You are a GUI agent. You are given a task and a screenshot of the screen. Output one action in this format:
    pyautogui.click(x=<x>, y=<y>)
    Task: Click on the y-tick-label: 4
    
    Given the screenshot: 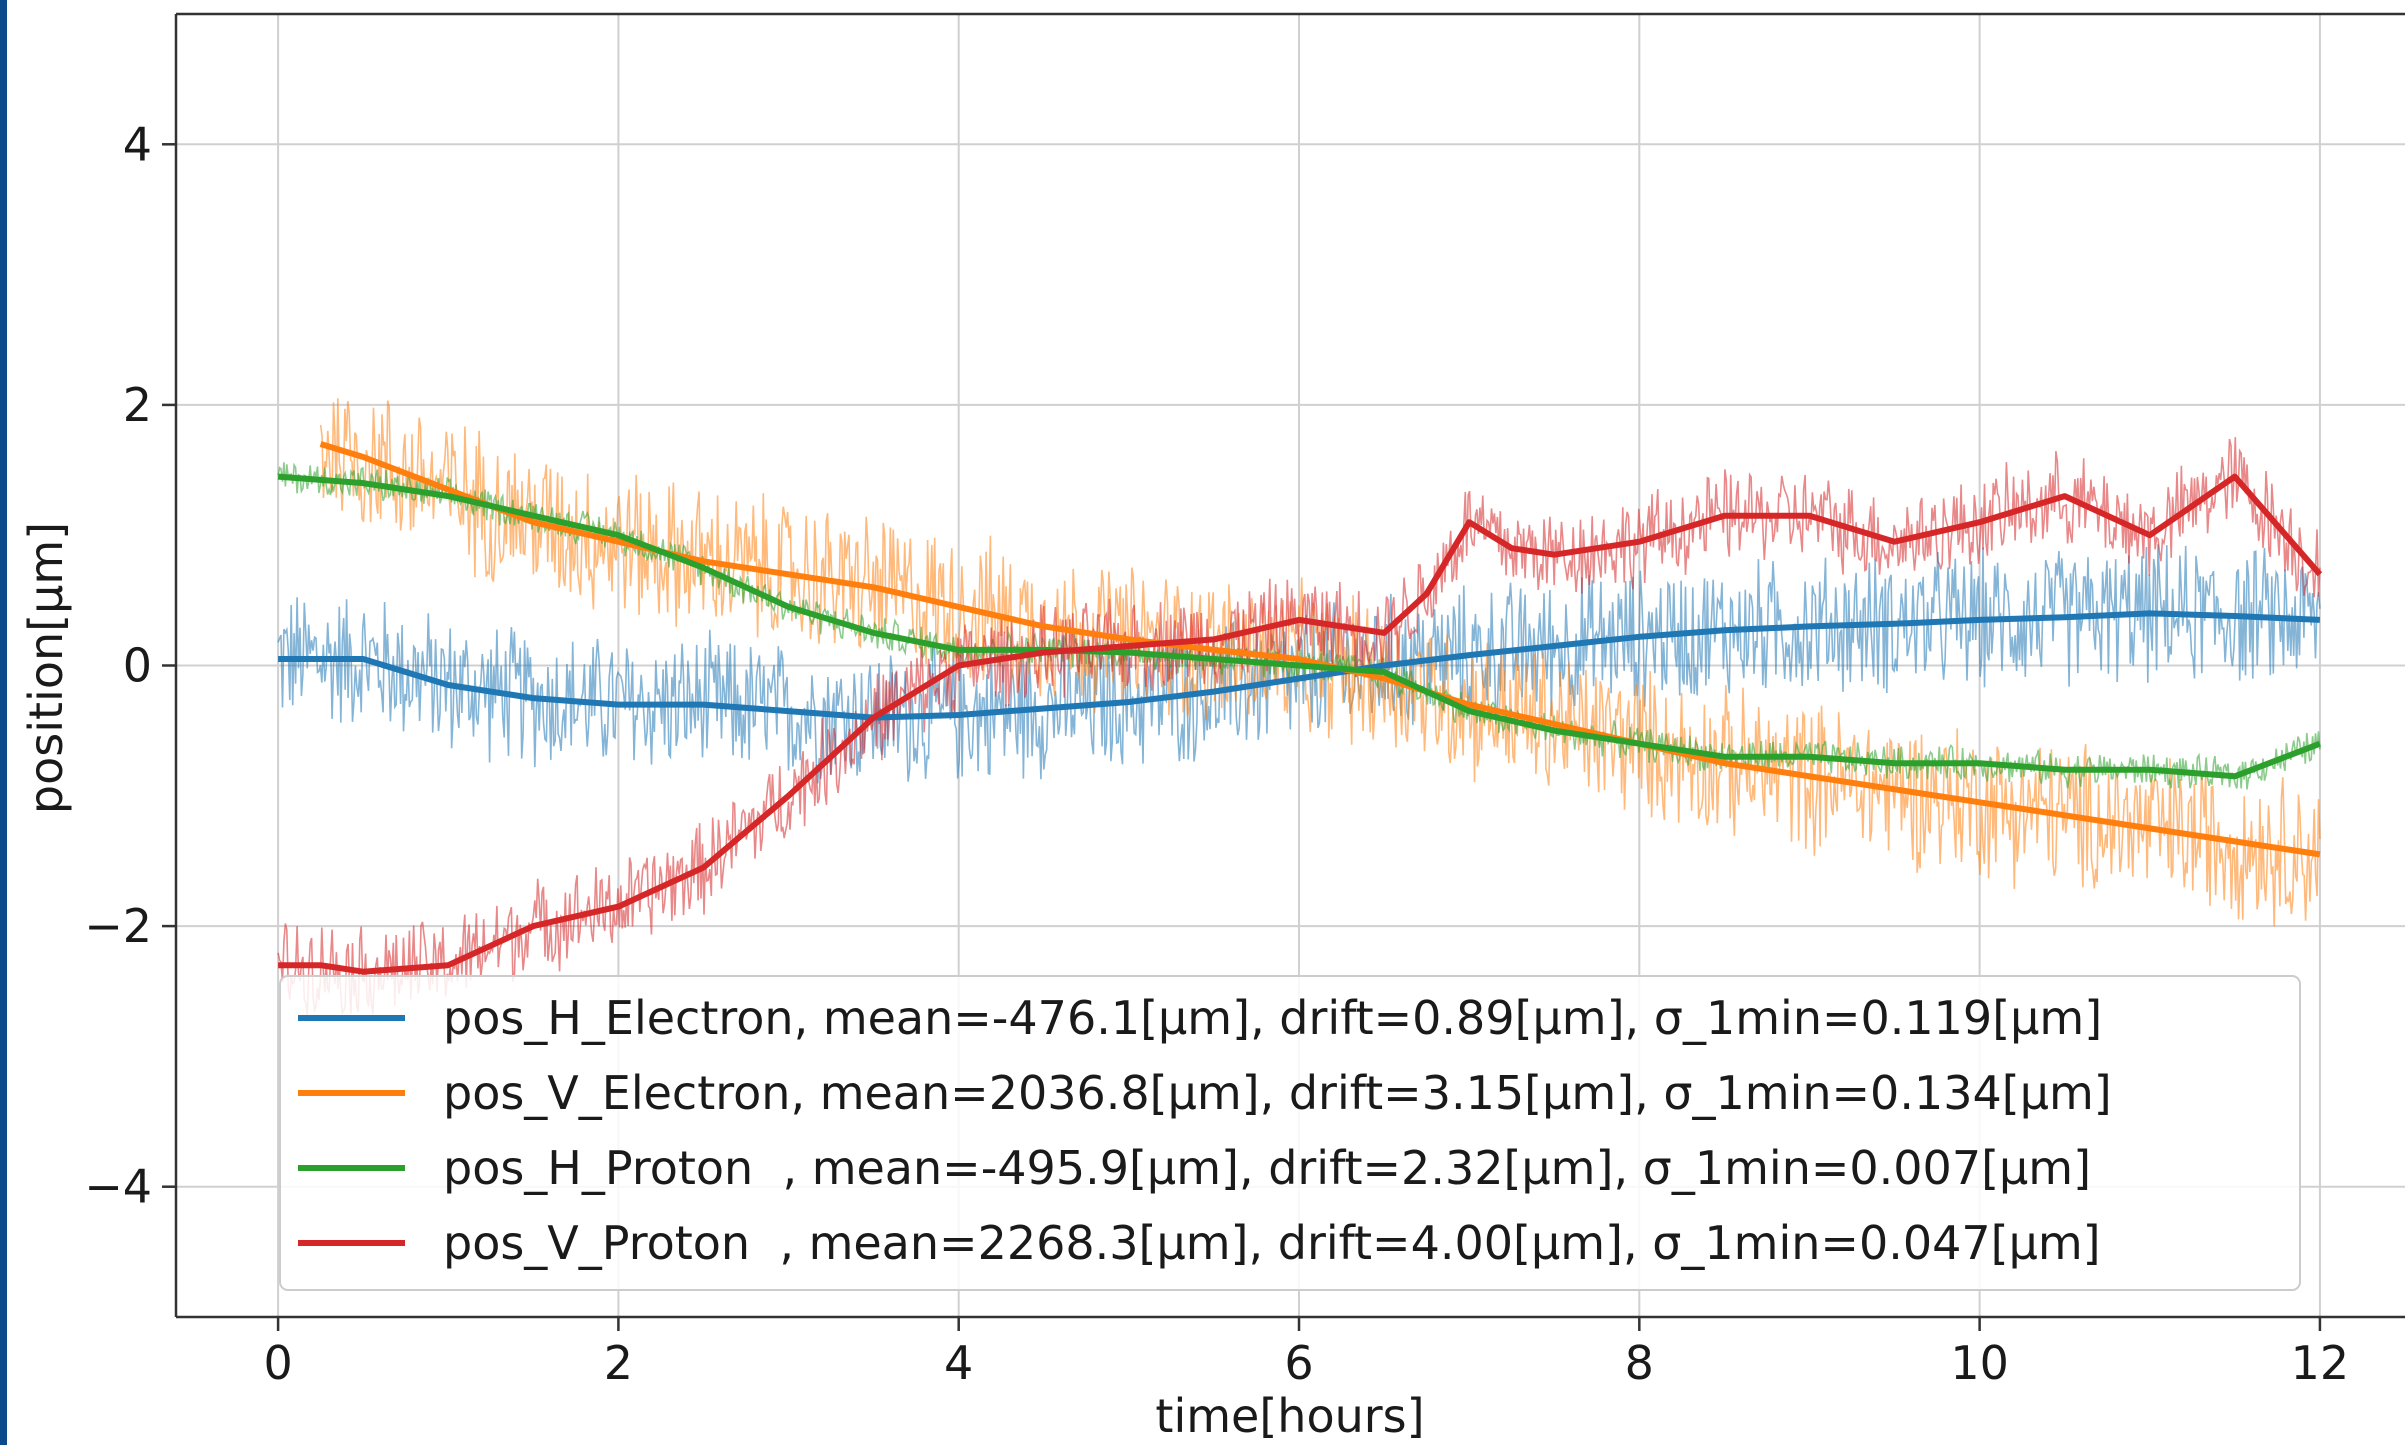 What is the action you would take?
    pyautogui.click(x=137, y=144)
    